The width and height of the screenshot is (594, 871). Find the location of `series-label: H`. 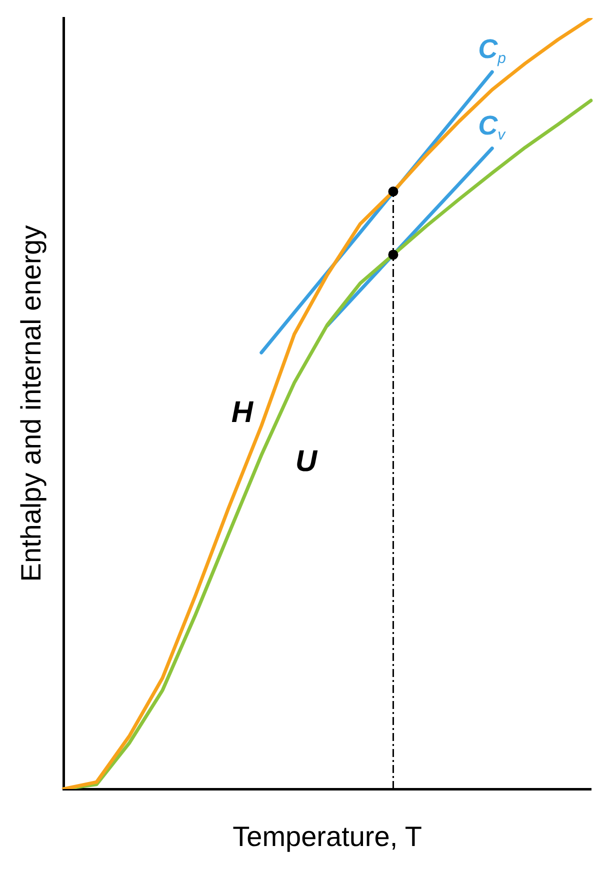

series-label: H is located at coordinates (242, 412).